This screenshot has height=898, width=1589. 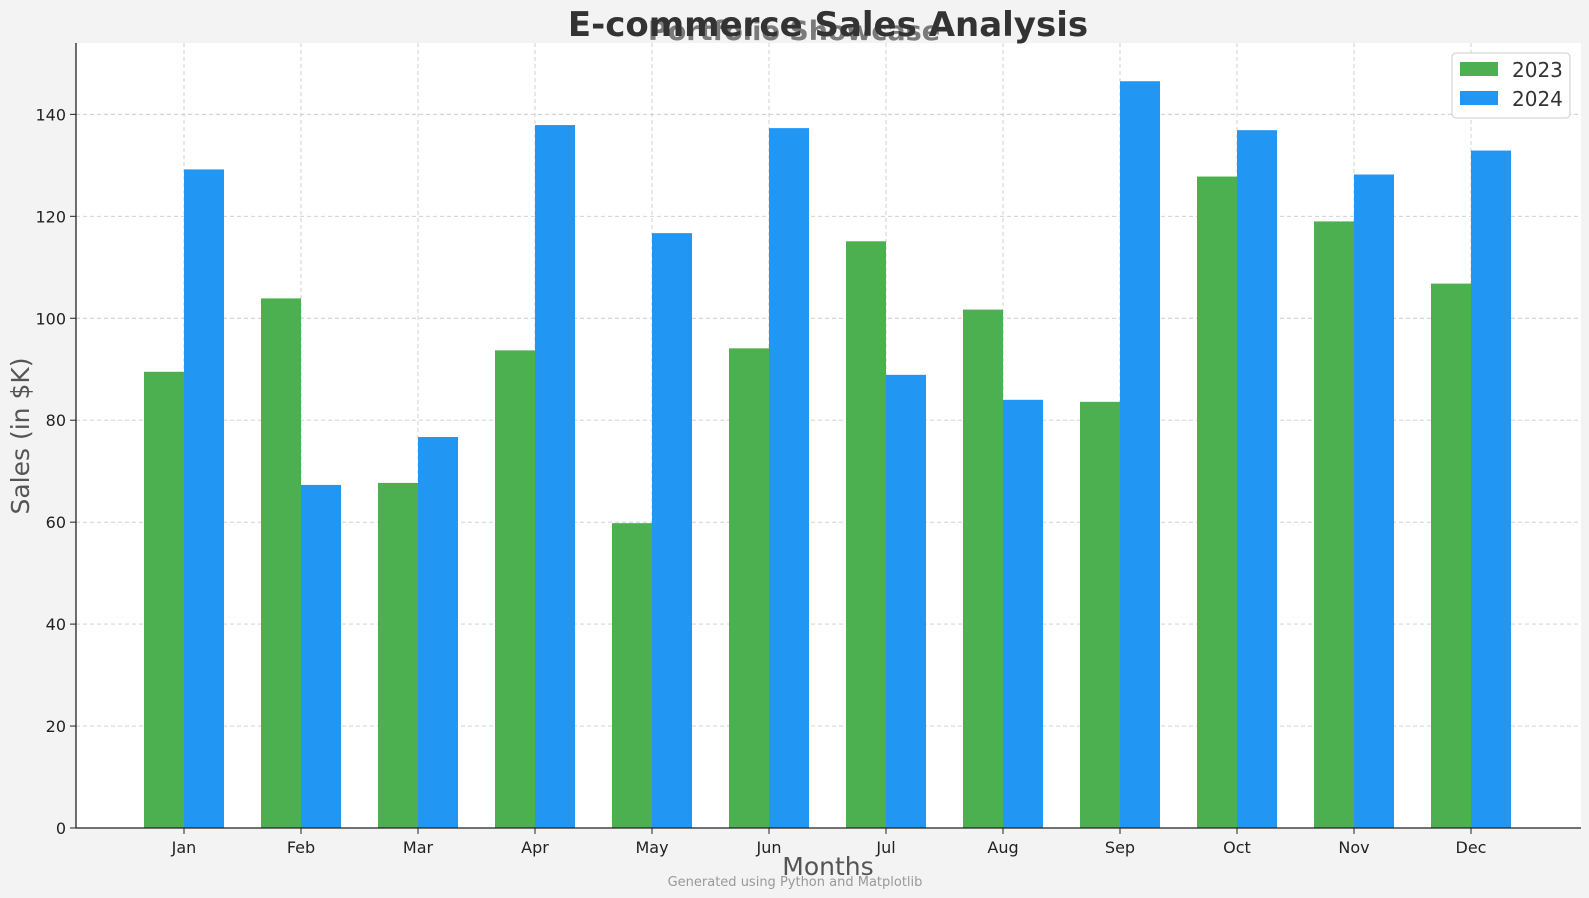 What do you see at coordinates (1100, 614) in the screenshot?
I see `bar-2023-sep` at bounding box center [1100, 614].